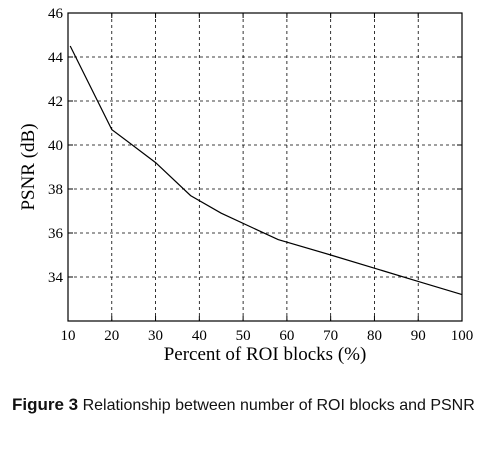 The height and width of the screenshot is (456, 488). I want to click on x-tick-label: 50, so click(243, 336).